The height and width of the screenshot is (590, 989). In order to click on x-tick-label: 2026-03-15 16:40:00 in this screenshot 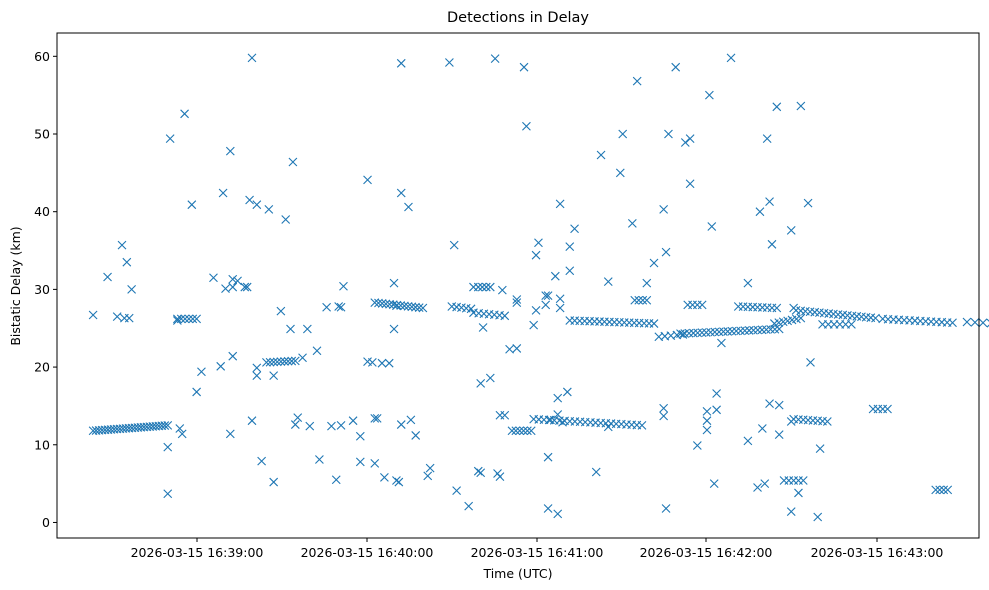, I will do `click(367, 552)`.